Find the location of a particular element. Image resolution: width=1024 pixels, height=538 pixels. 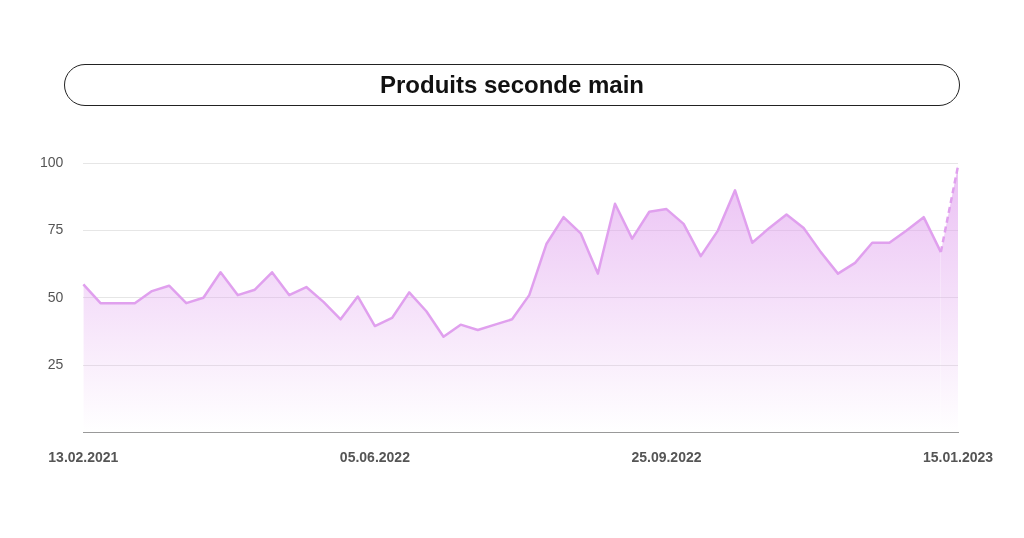

x-tick-label: 05.06.2022 is located at coordinates (375, 457).